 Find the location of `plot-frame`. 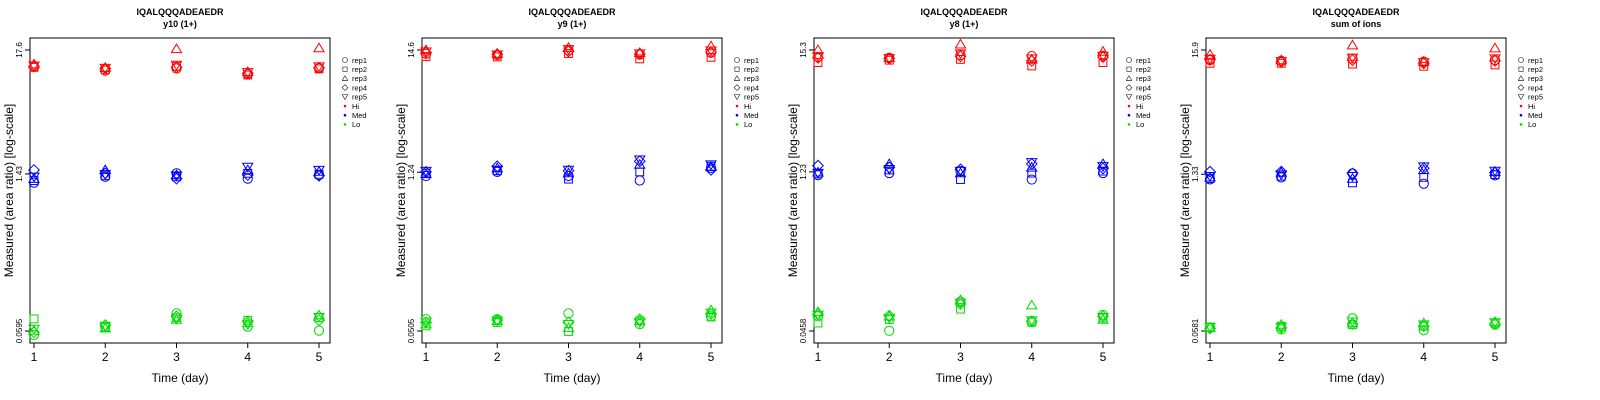

plot-frame is located at coordinates (964, 190).